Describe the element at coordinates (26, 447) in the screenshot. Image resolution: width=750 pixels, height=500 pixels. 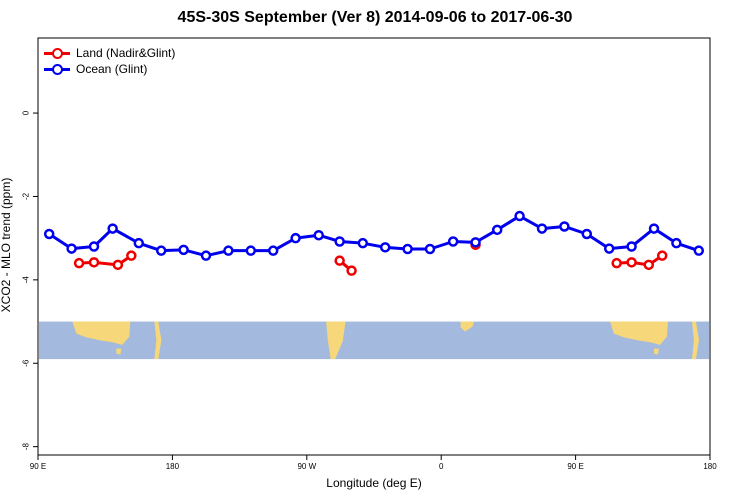
I see `y-tick-label: -8` at that location.